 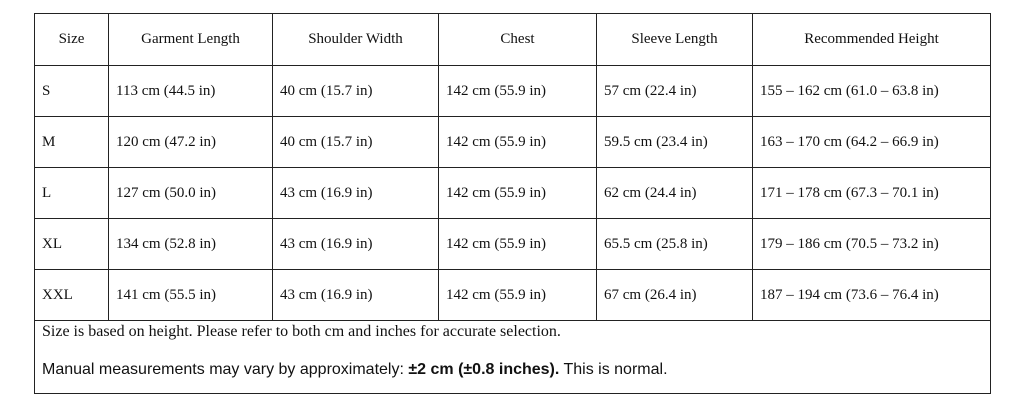 What do you see at coordinates (674, 91) in the screenshot?
I see `table-cell: 57 cm (22.4 in)` at bounding box center [674, 91].